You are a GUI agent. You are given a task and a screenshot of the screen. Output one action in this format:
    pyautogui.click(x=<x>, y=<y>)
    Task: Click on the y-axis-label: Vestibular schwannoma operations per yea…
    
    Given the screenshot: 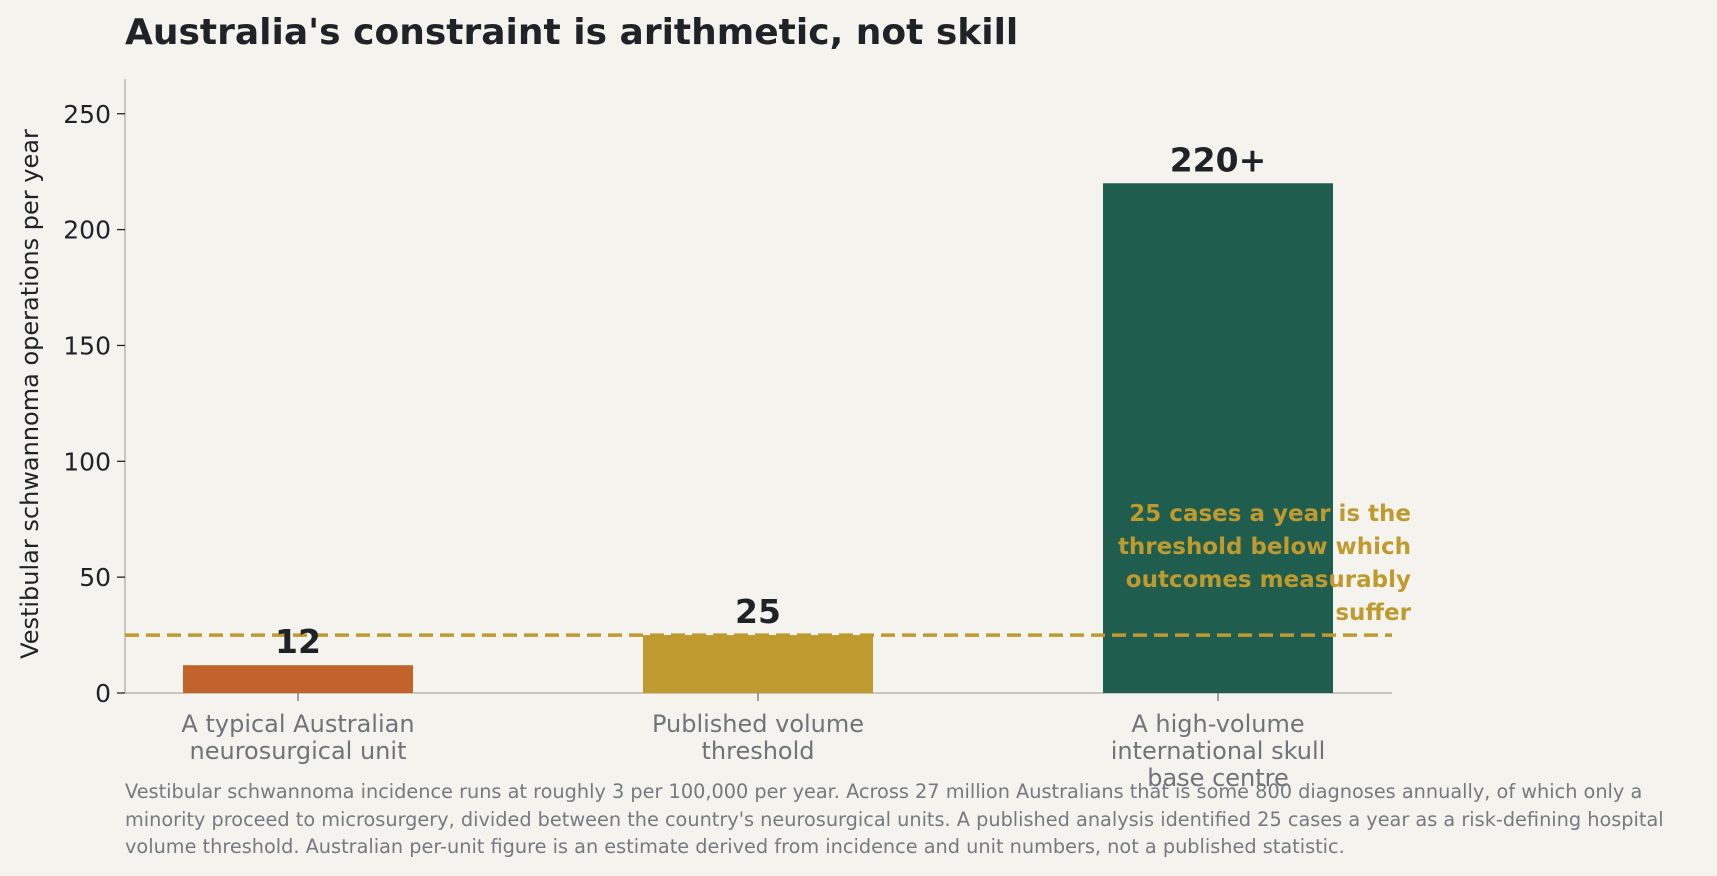 What is the action you would take?
    pyautogui.click(x=30, y=394)
    